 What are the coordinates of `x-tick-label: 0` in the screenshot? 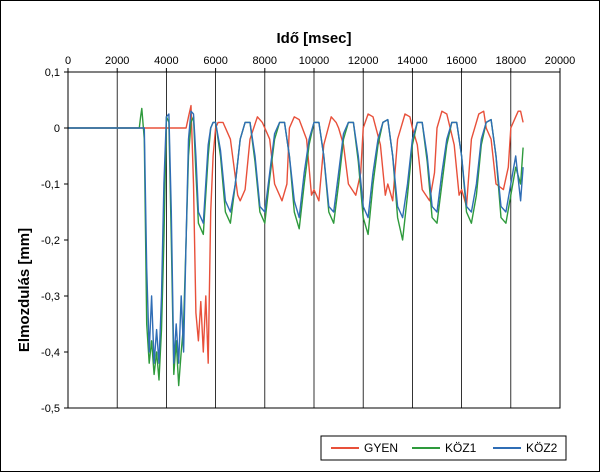 It's located at (68, 61).